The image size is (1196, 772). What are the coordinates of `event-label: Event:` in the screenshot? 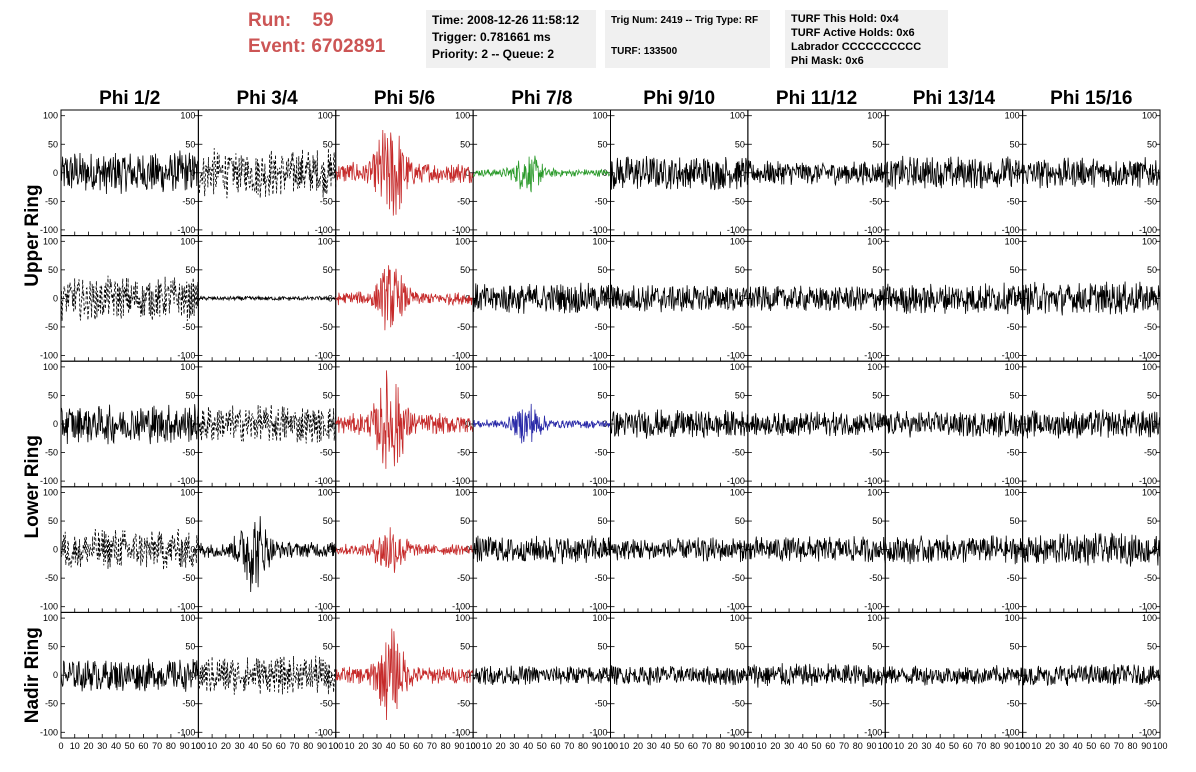 It's located at (277, 46).